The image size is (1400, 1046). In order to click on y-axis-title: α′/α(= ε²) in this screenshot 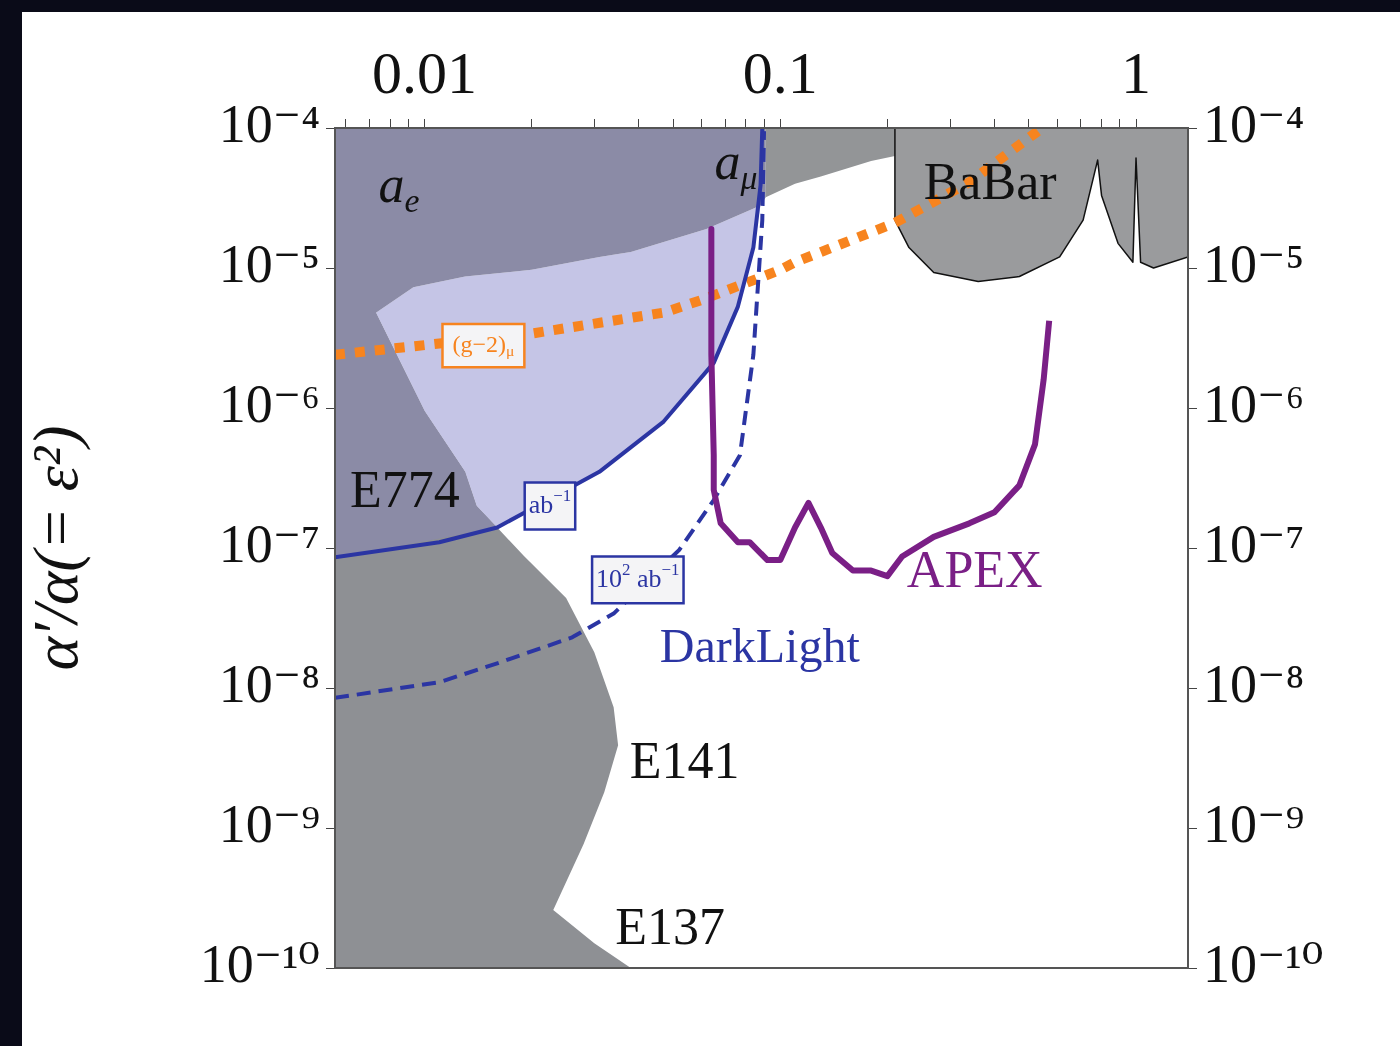, I will do `click(56, 548)`.